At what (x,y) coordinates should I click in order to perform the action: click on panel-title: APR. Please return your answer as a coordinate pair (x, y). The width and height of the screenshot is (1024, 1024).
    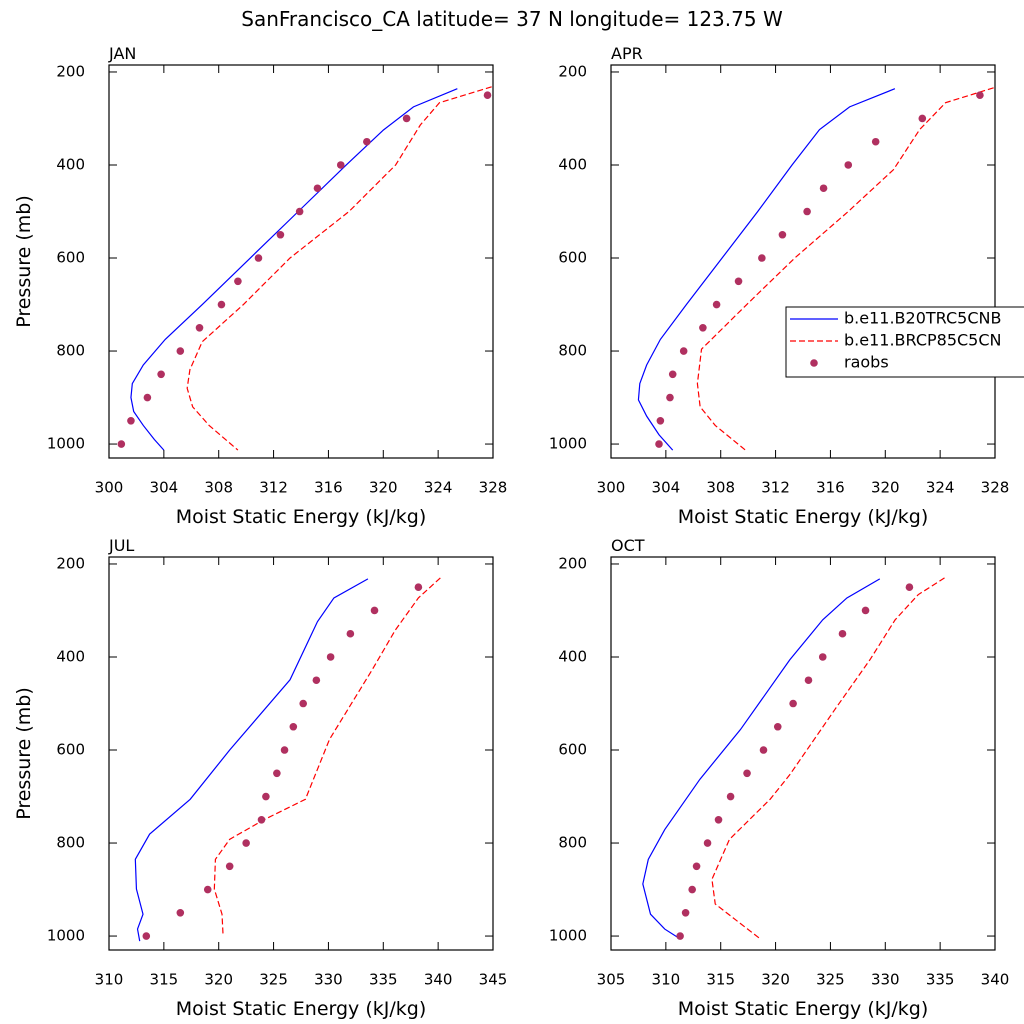
    Looking at the image, I should click on (627, 53).